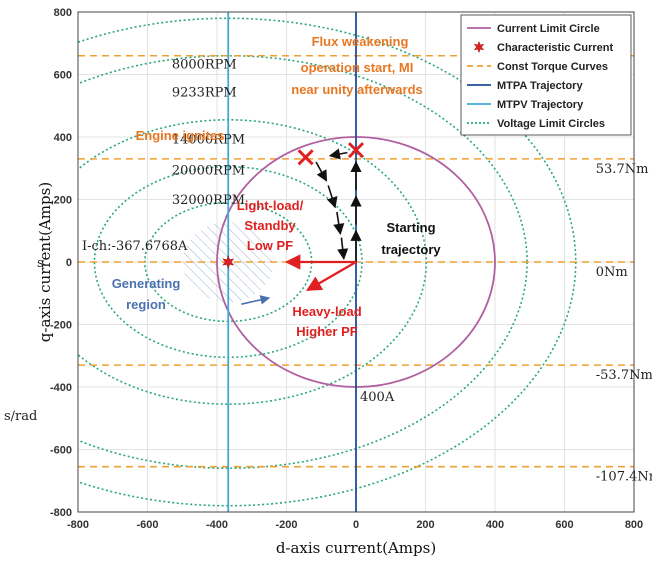 Image resolution: width=652 pixels, height=561 pixels. I want to click on y-tick-label: 0, so click(69, 263).